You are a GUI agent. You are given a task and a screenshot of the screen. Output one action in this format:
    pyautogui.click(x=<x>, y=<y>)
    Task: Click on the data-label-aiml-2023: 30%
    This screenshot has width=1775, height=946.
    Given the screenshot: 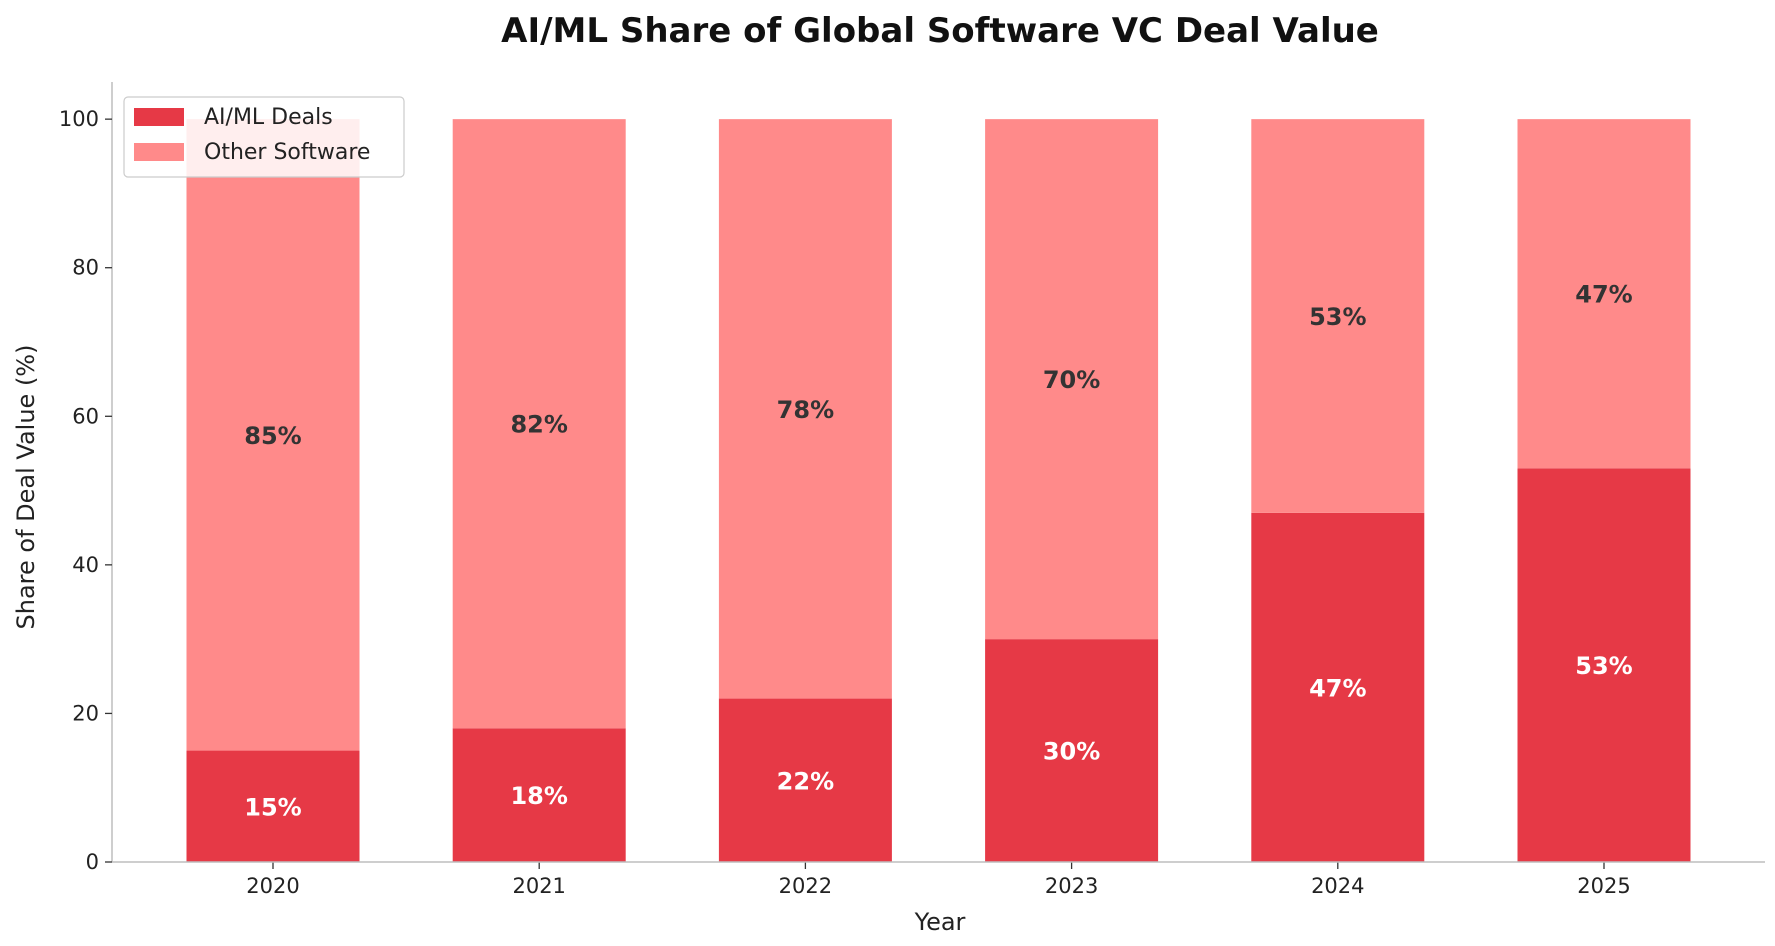 What is the action you would take?
    pyautogui.click(x=1071, y=752)
    